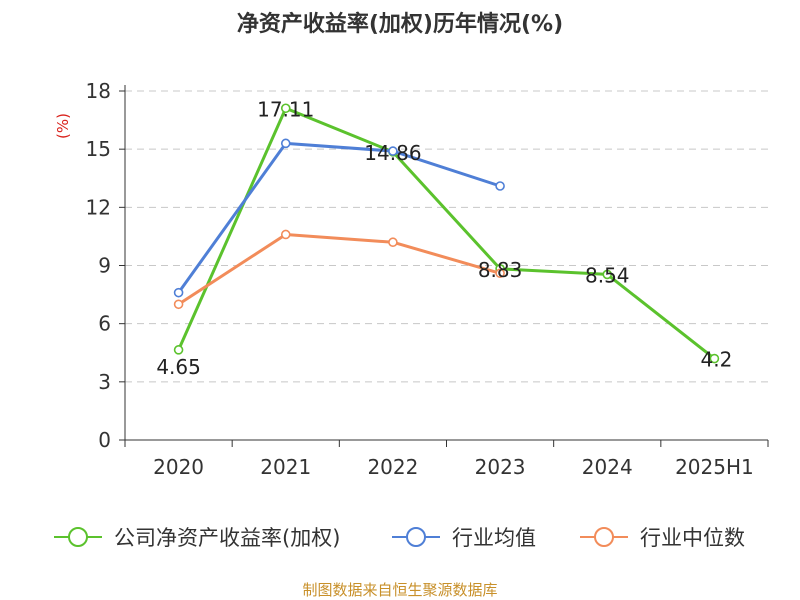 This screenshot has width=800, height=600. I want to click on x-tick-label: 2023, so click(500, 467).